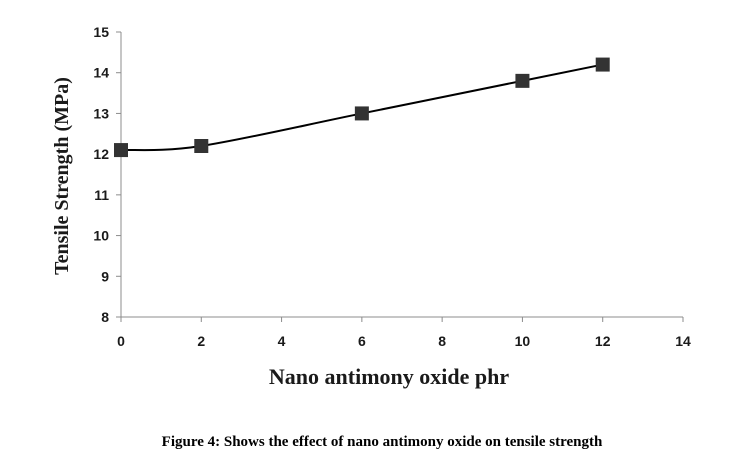  I want to click on x-tick-label: 4, so click(282, 341).